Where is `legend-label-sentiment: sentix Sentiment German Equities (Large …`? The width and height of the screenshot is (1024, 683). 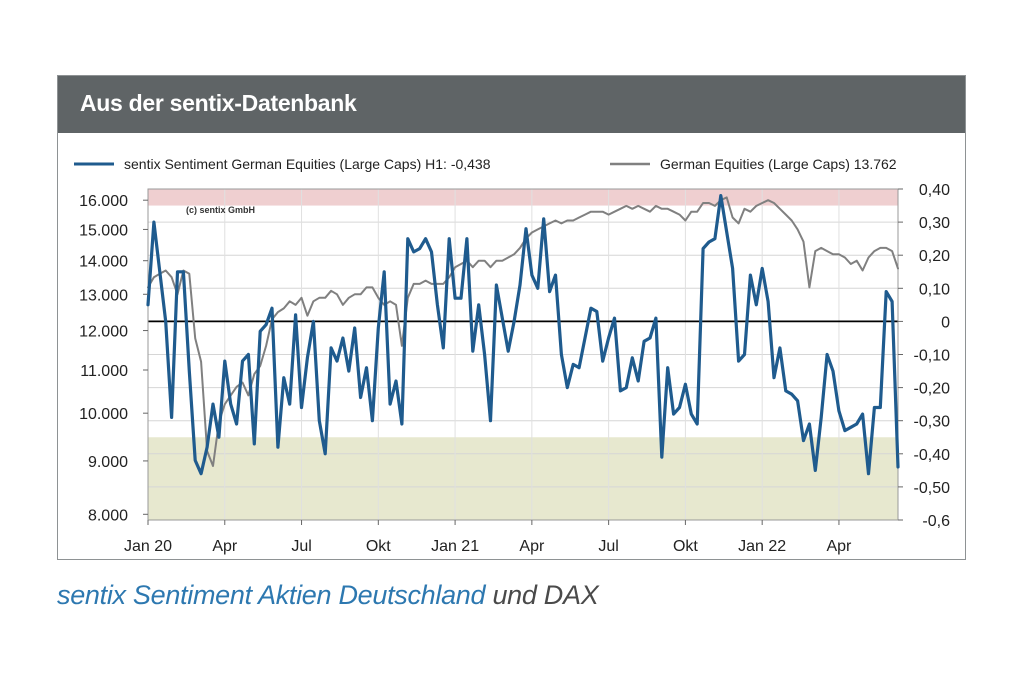 legend-label-sentiment: sentix Sentiment German Equities (Large … is located at coordinates (307, 164).